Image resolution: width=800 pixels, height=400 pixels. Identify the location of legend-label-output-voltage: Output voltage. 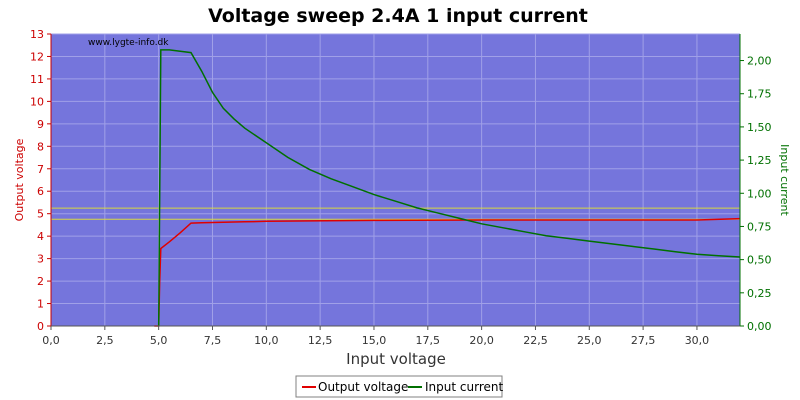
(363, 387).